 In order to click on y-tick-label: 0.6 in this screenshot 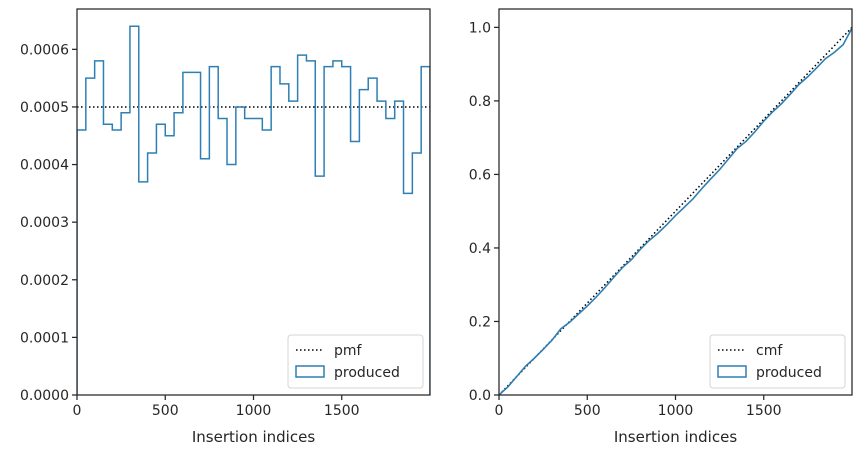, I will do `click(480, 175)`.